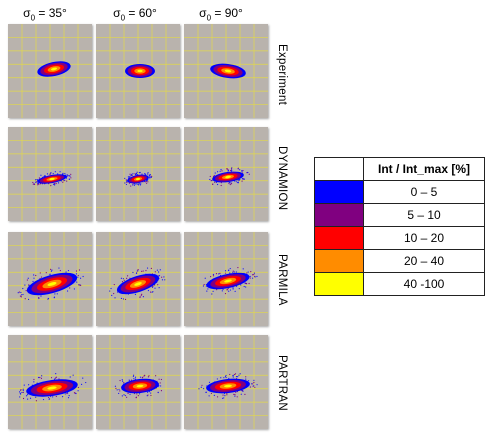 Image resolution: width=490 pixels, height=434 pixels. I want to click on legend-header-blank, so click(339, 169).